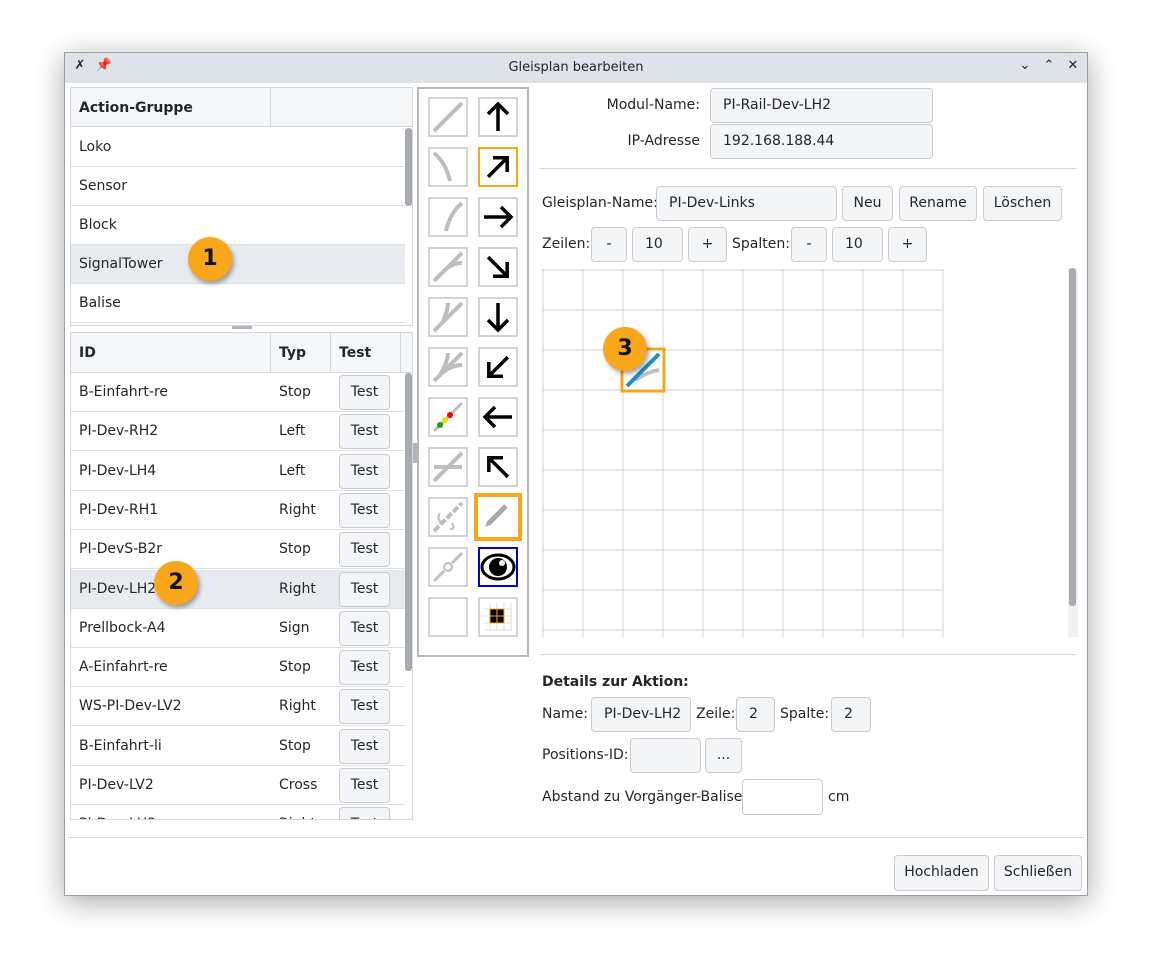 Image resolution: width=1152 pixels, height=973 pixels. I want to click on minimize-icon: ⌄, so click(1025, 65).